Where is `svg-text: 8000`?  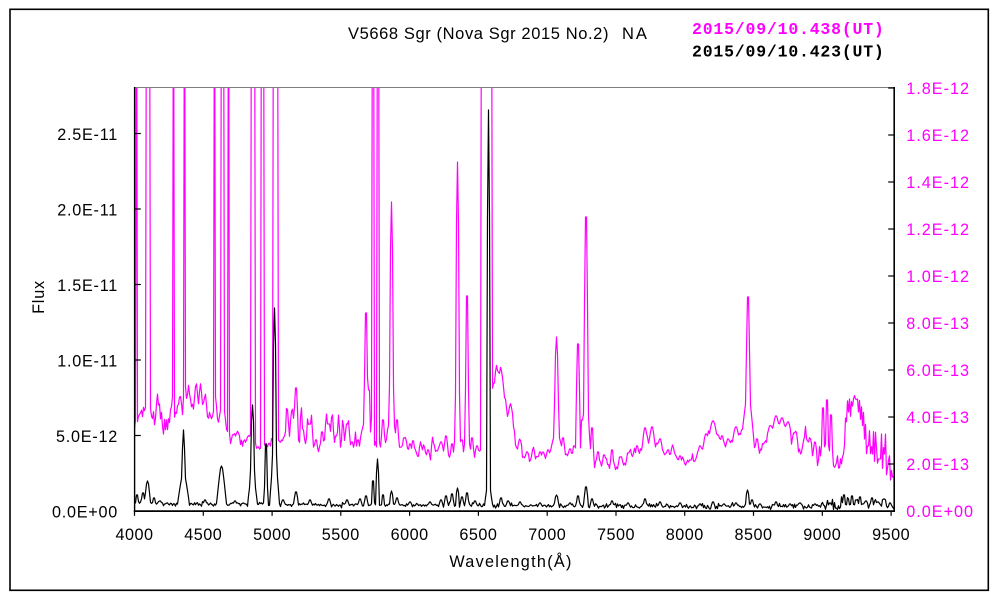 svg-text: 8000 is located at coordinates (685, 535).